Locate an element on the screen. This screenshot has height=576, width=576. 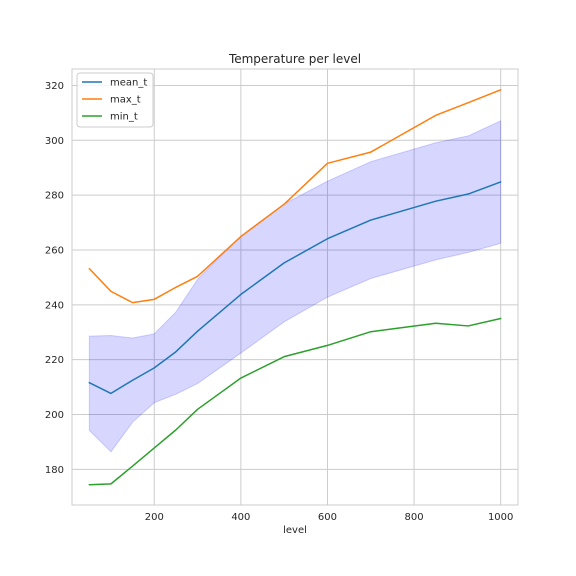
y-tick-label: 260 is located at coordinates (54, 250).